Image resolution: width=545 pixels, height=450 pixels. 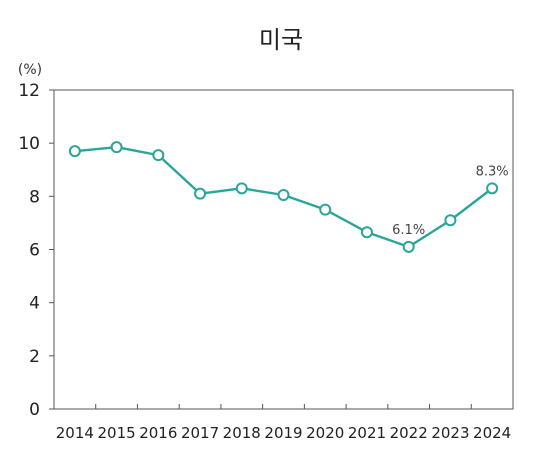 I want to click on y-tick-label: 0, so click(x=34, y=410).